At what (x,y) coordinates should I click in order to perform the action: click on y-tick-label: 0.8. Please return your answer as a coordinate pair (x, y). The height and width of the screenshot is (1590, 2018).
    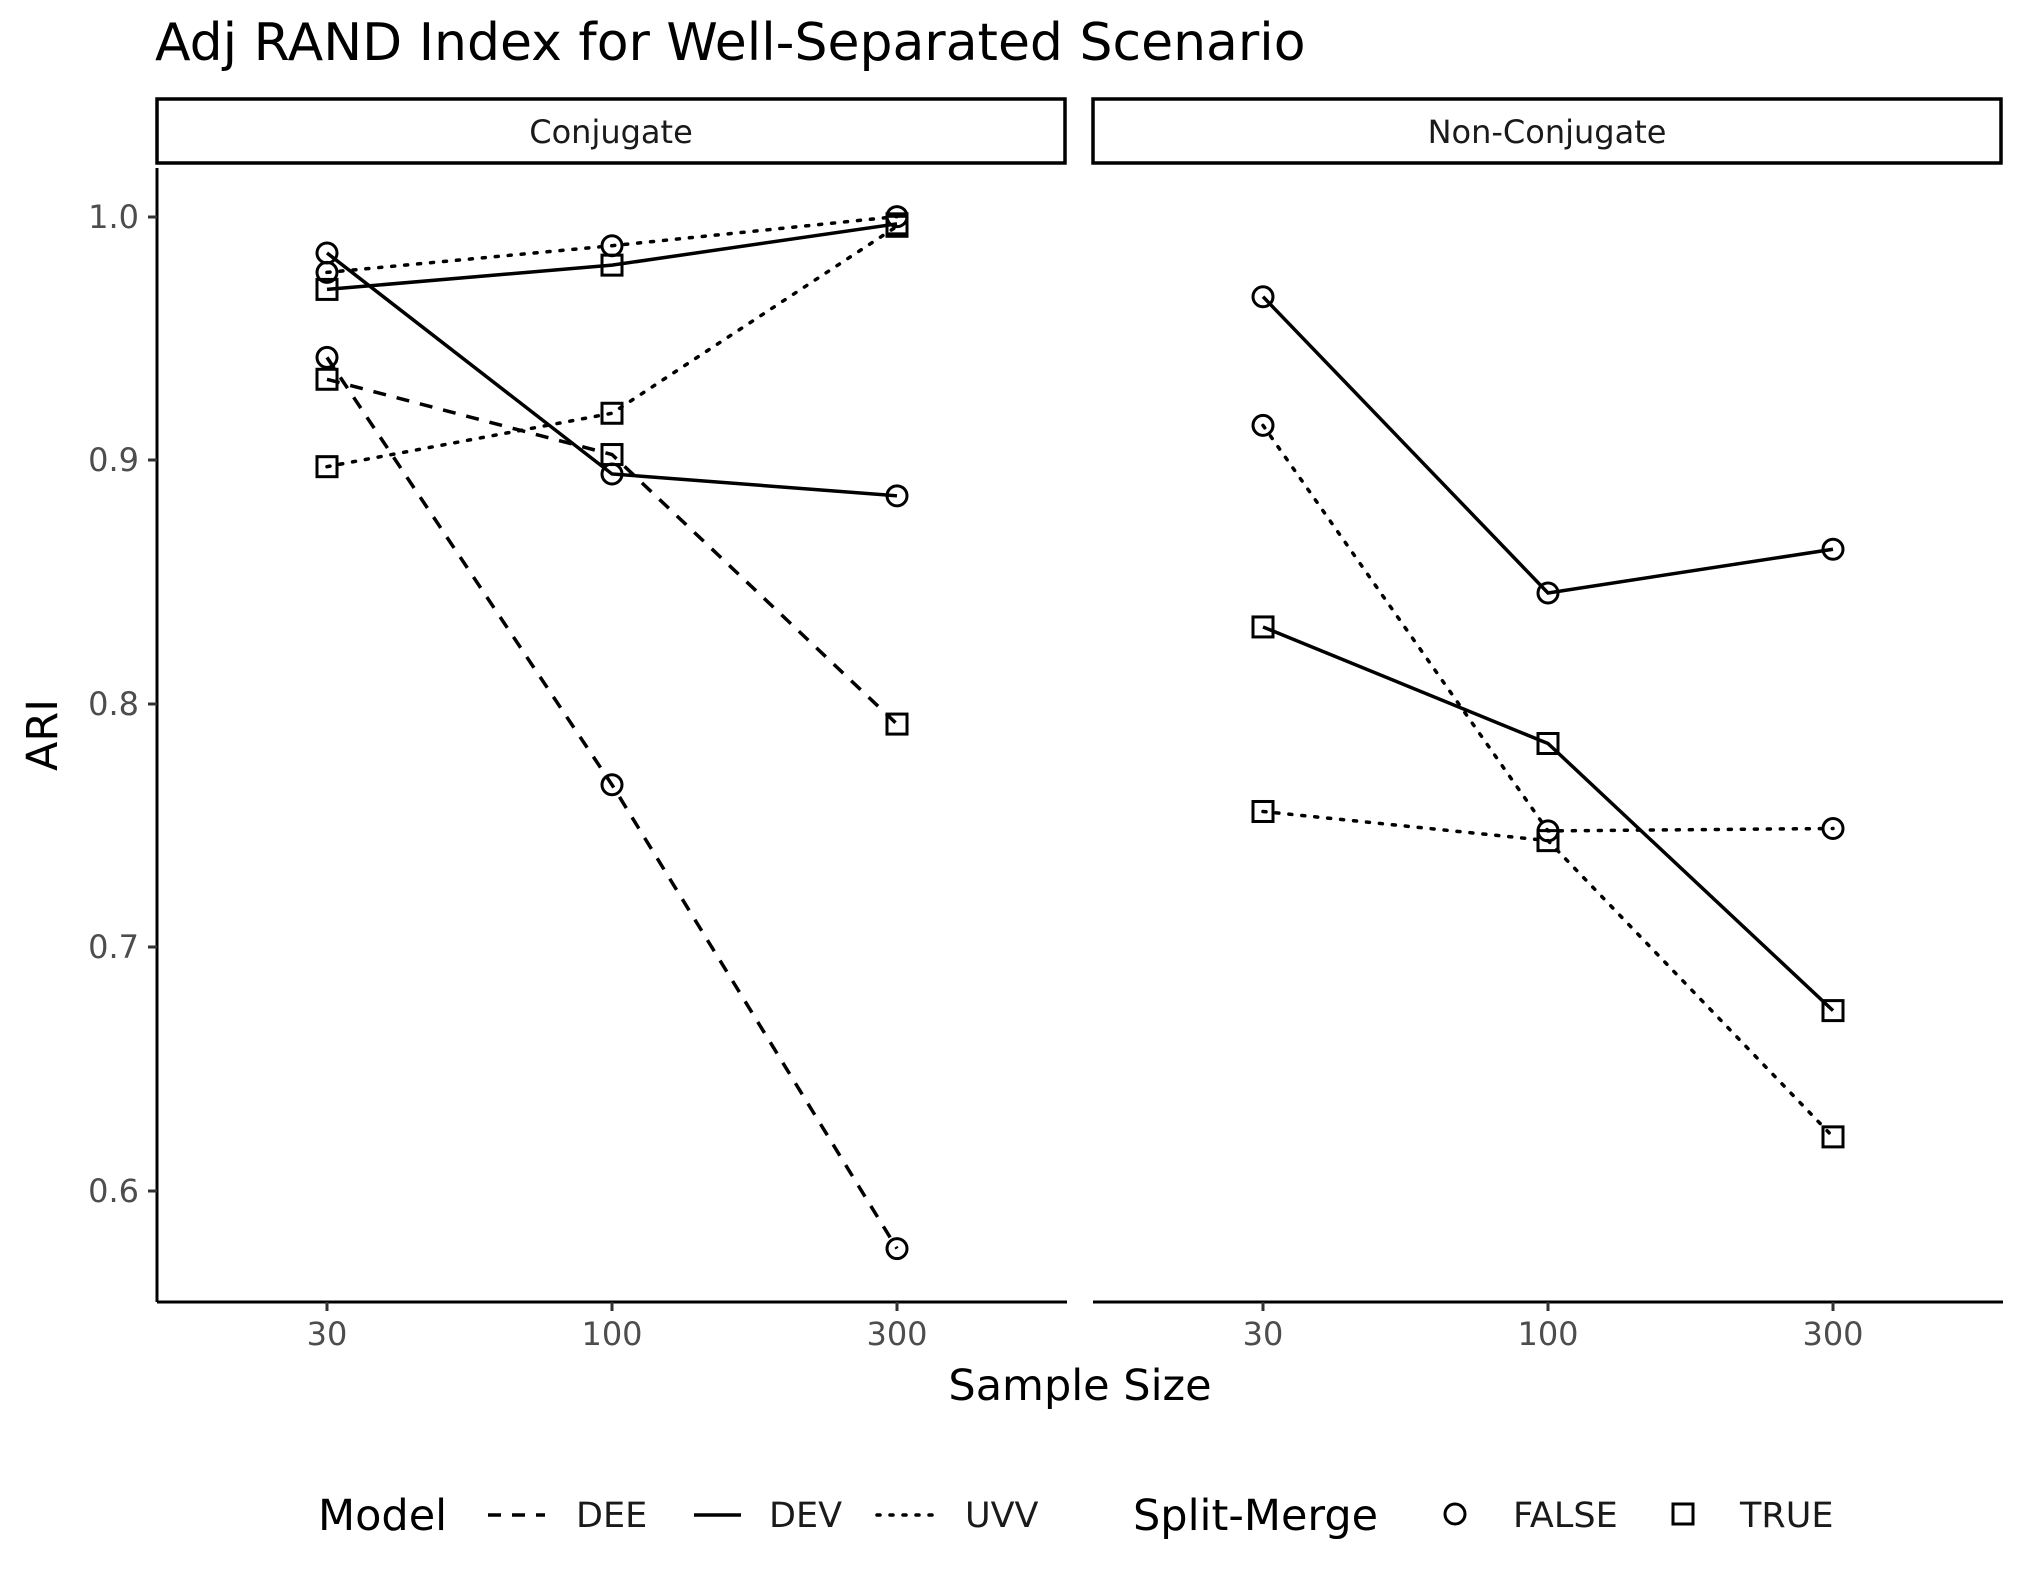
    Looking at the image, I should click on (113, 704).